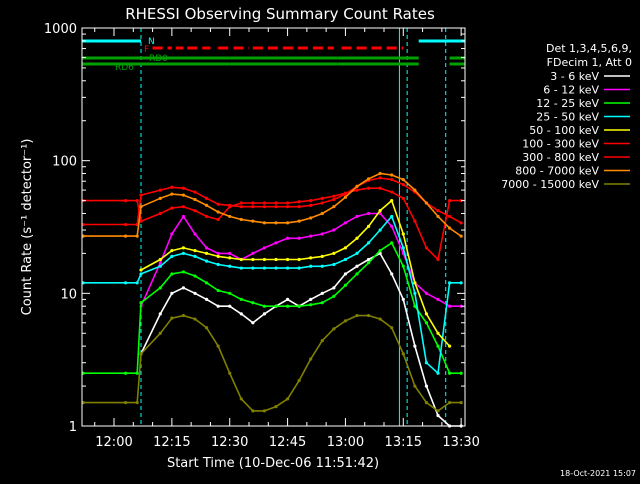  Describe the element at coordinates (151, 42) in the screenshot. I see `flag-label-n: N` at that location.